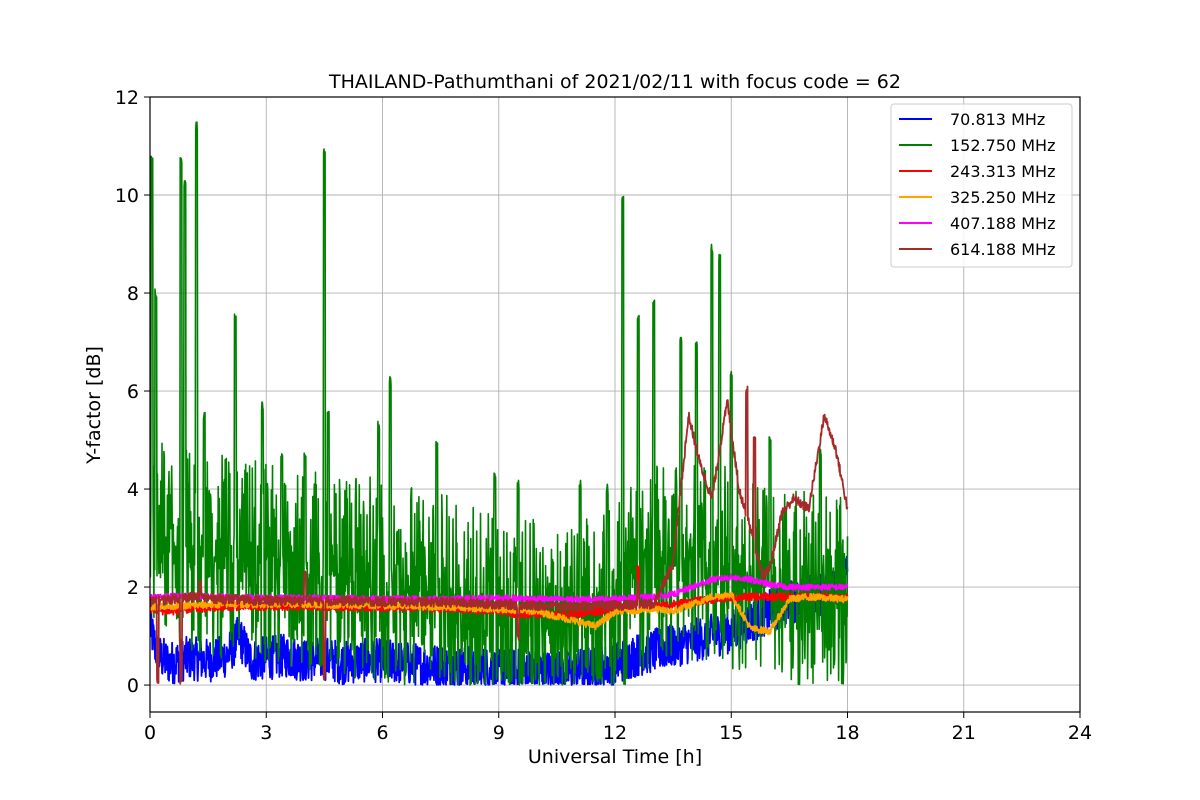  What do you see at coordinates (847, 733) in the screenshot?
I see `x-tick-label: 18` at bounding box center [847, 733].